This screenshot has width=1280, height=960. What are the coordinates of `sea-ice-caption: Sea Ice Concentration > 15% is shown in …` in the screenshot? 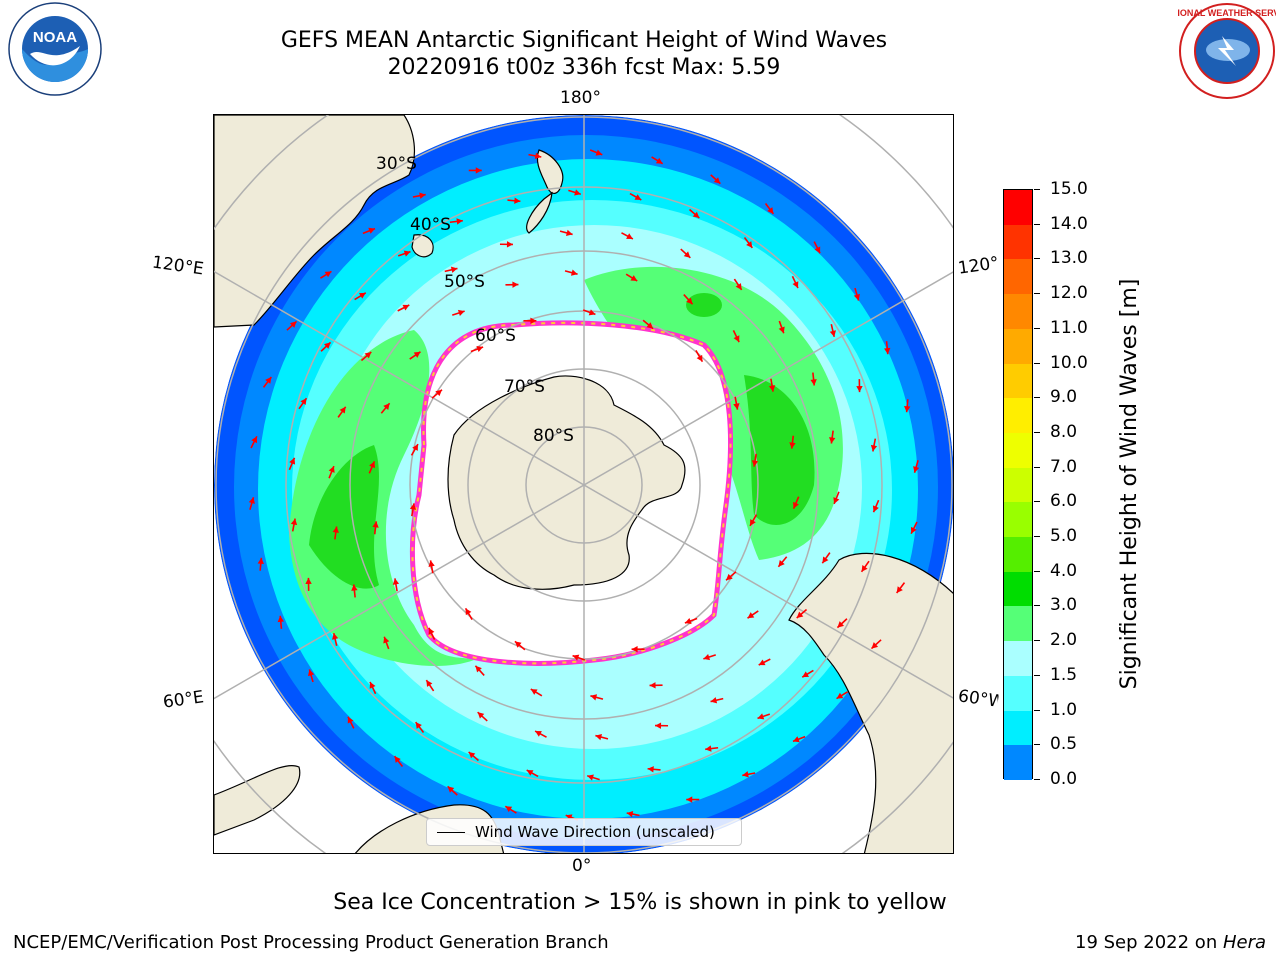 It's located at (640, 902).